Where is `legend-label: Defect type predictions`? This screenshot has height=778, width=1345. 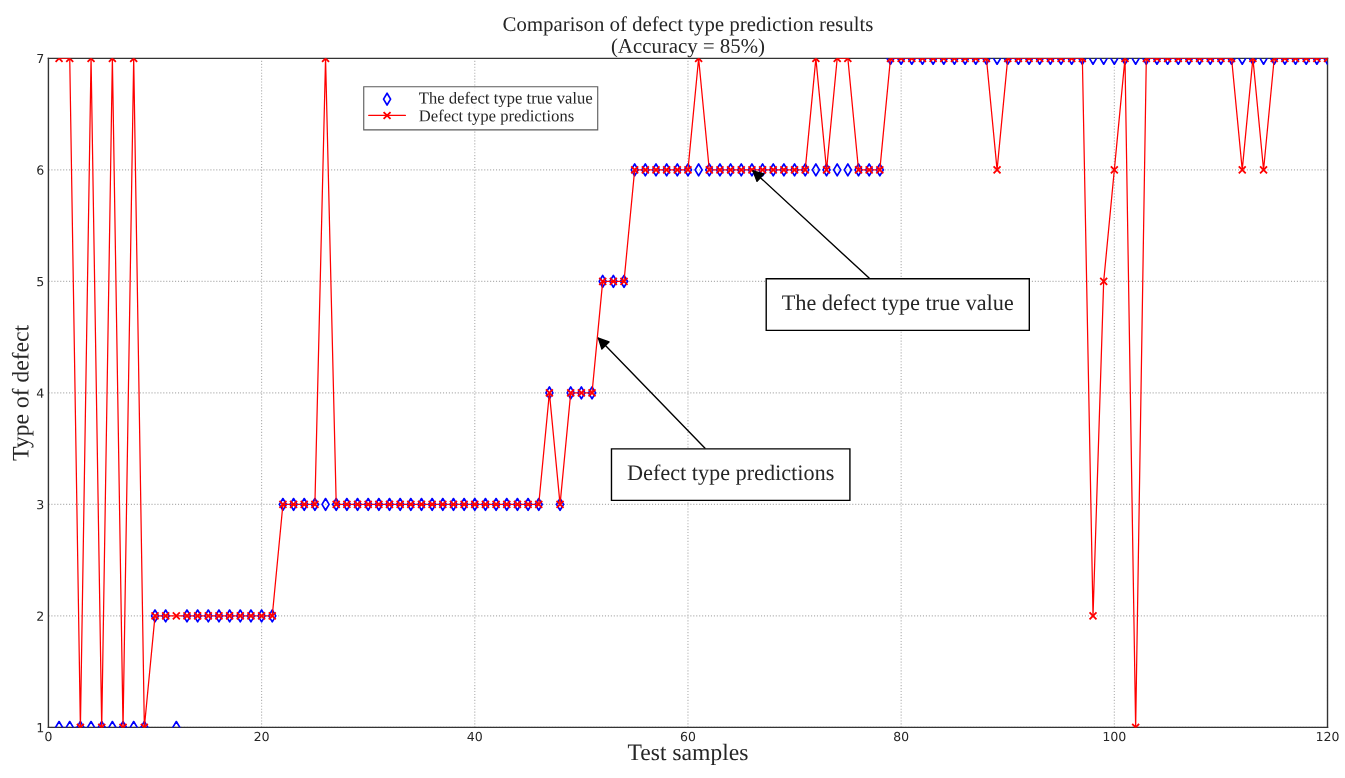 legend-label: Defect type predictions is located at coordinates (496, 117).